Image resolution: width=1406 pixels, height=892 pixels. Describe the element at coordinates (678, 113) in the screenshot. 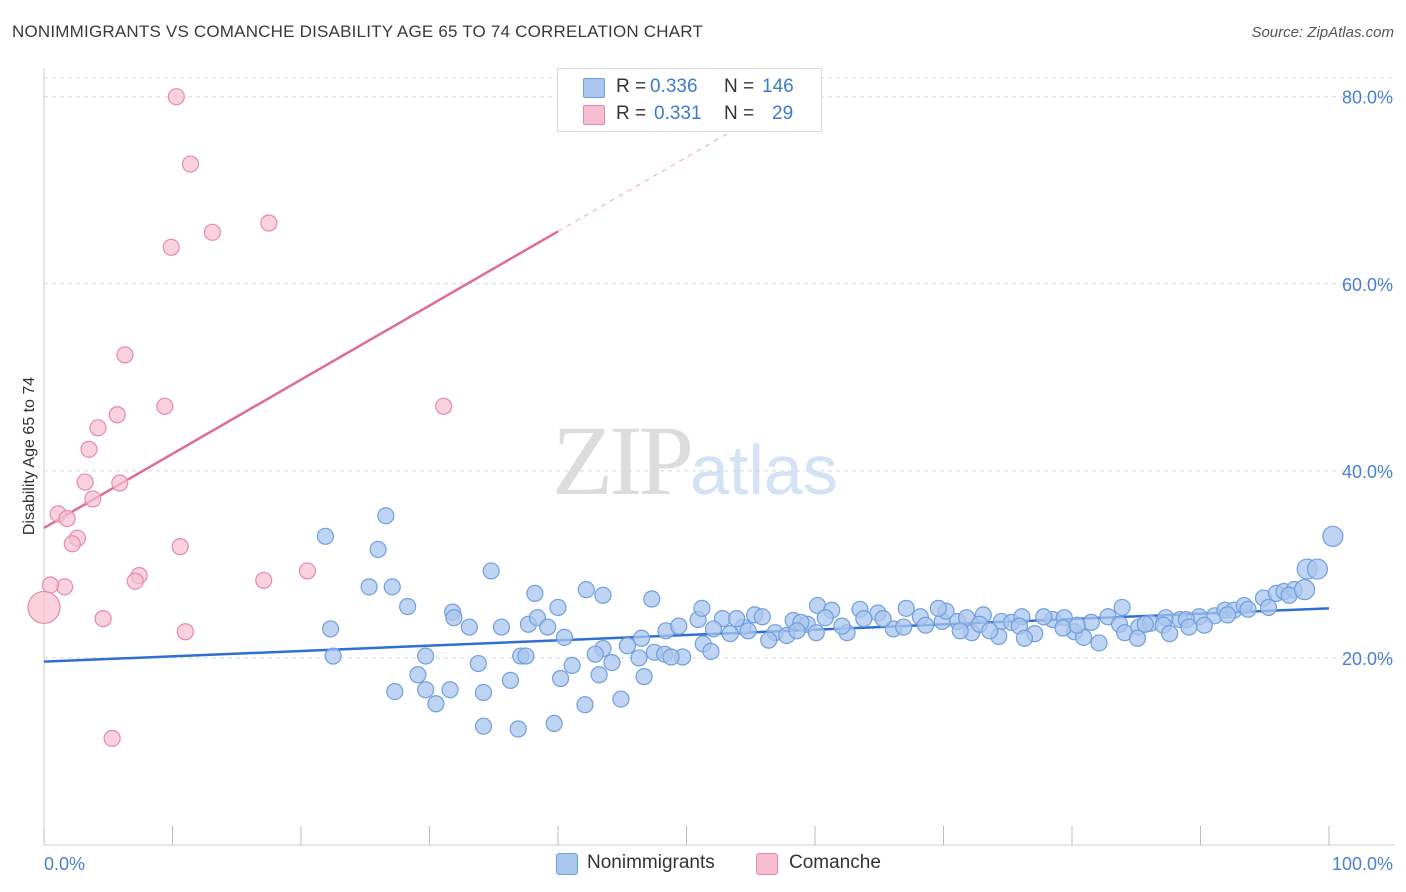

I see `legend-r-value: 0.331` at that location.